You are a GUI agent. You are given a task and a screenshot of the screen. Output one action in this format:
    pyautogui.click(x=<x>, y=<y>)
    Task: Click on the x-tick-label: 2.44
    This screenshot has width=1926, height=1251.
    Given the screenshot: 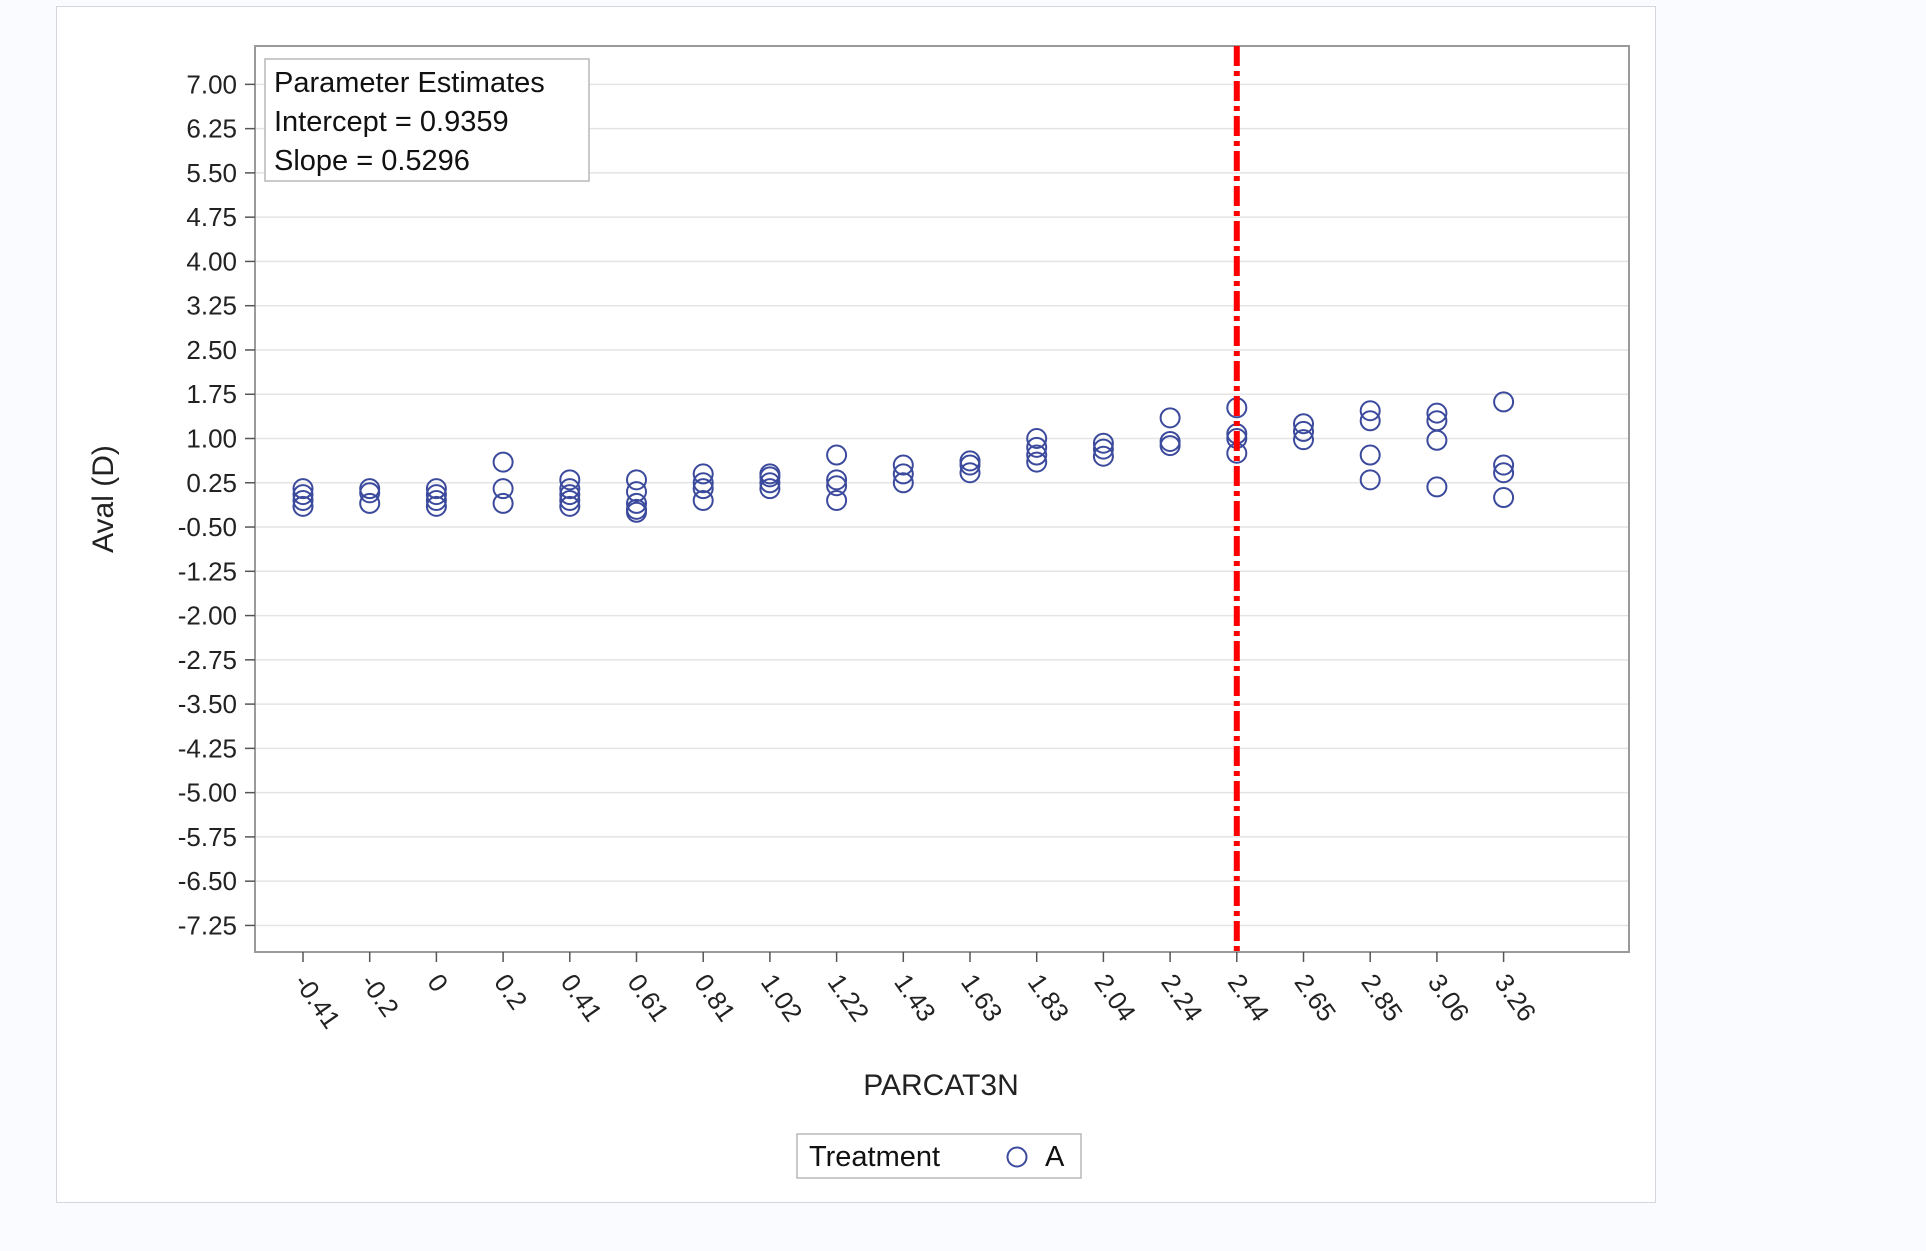 What is the action you would take?
    pyautogui.click(x=1249, y=997)
    